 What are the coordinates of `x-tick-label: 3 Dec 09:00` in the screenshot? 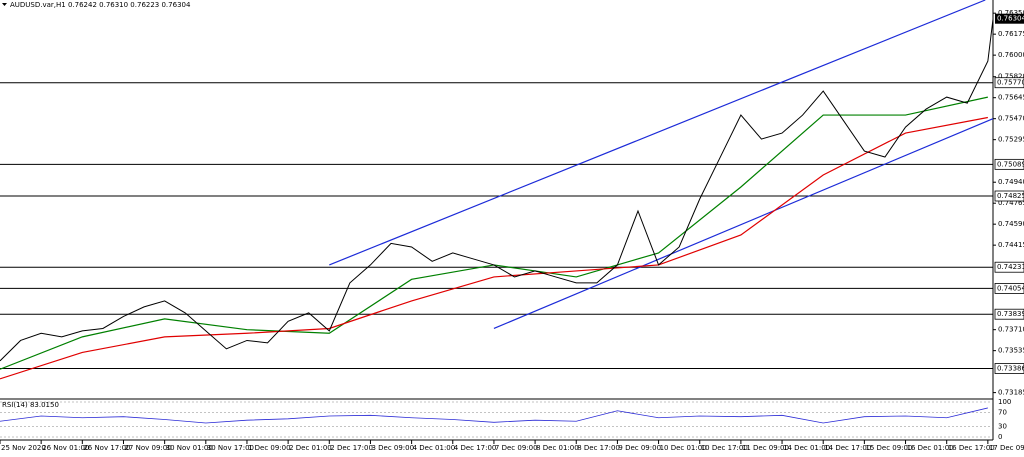 It's located at (392, 448).